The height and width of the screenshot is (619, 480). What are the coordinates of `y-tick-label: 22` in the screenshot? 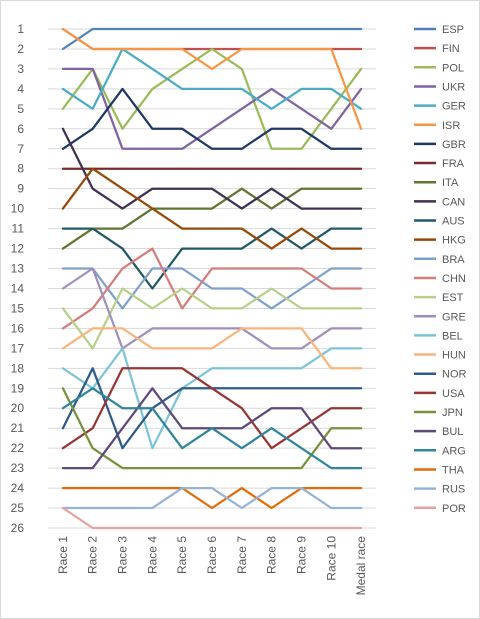 It's located at (18, 448).